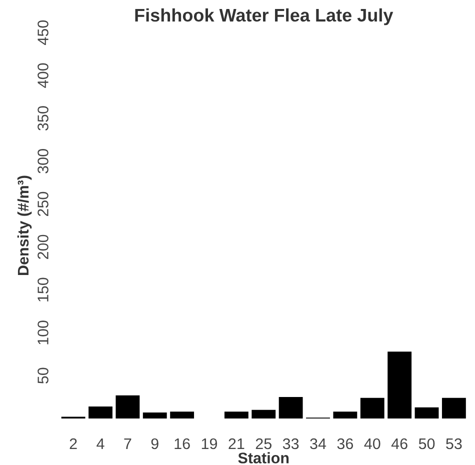 The height and width of the screenshot is (465, 475). Describe the element at coordinates (210, 444) in the screenshot. I see `x-tick-label: 19` at that location.